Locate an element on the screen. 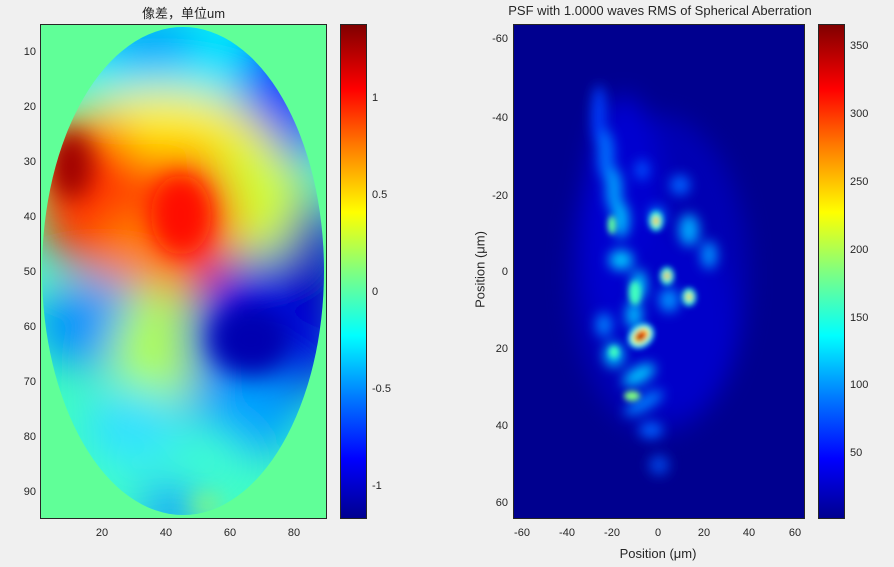 The height and width of the screenshot is (567, 894). right-xlabel: Position (μm) is located at coordinates (658, 553).